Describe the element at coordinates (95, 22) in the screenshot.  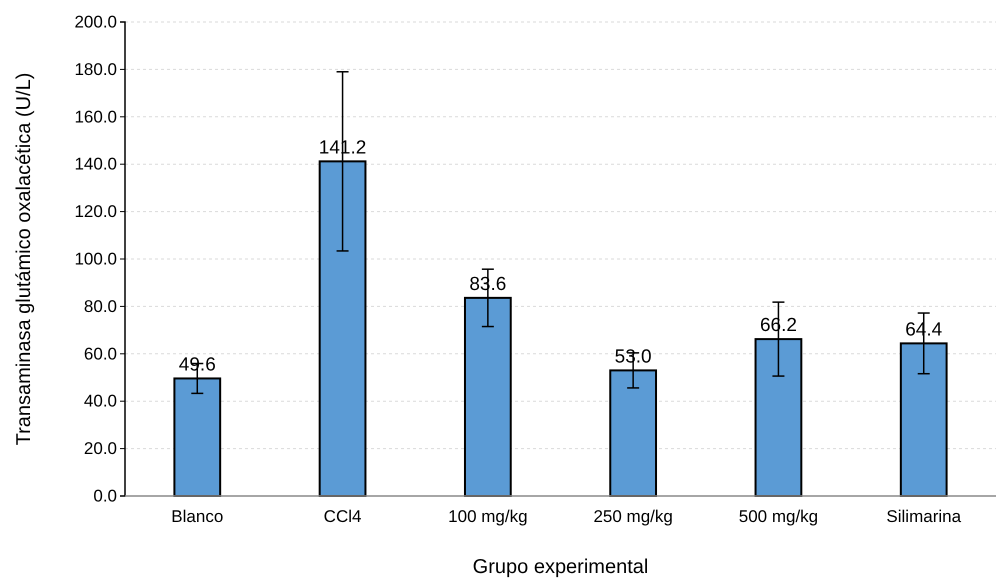
I see `y-tick-label: 200.0` at that location.